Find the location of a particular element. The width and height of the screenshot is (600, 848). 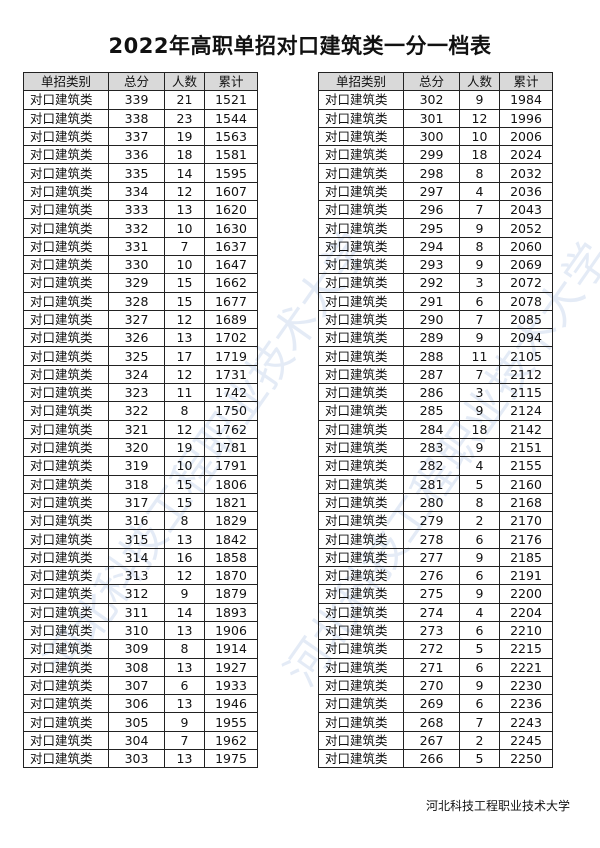

table-row: 对口建筑类 279 2 2170 is located at coordinates (435, 521).